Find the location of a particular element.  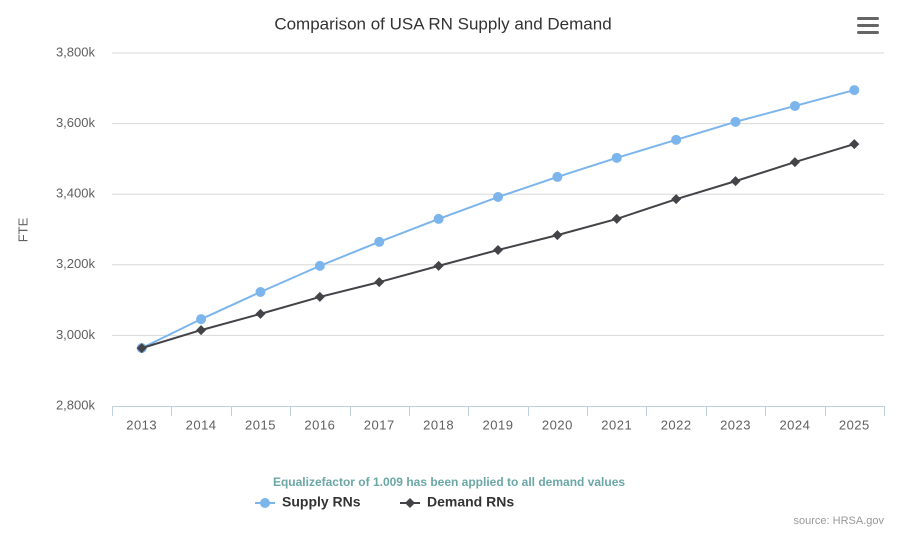

y-tick-label: 3,200k is located at coordinates (76, 263).